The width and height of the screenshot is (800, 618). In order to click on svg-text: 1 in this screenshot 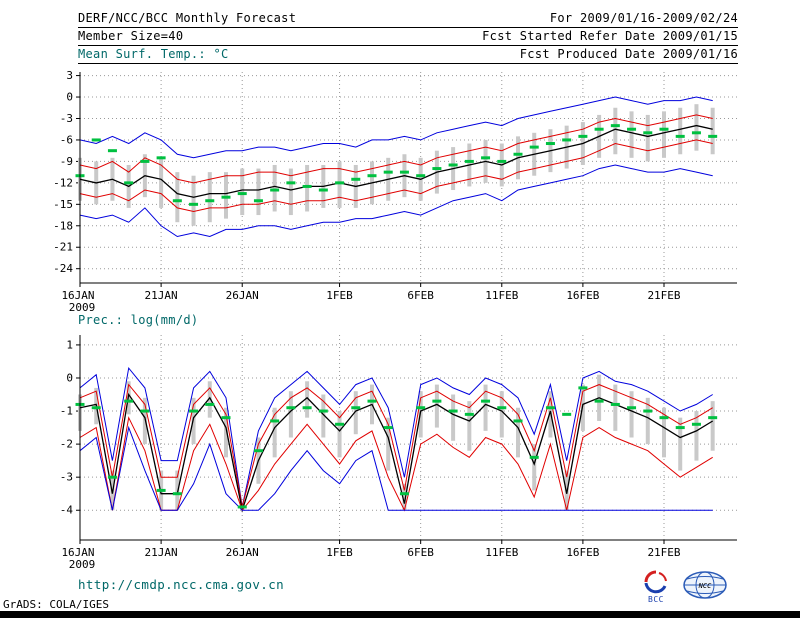, I will do `click(69, 344)`.